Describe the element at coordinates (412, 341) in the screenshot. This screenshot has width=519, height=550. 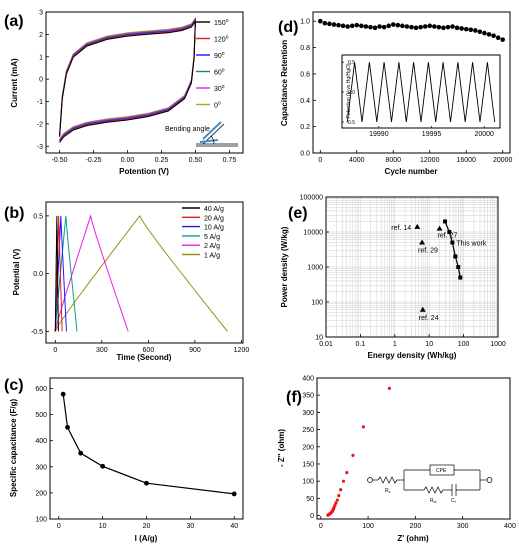
I see `x-ticks-e: 0.01 0.1 1 10 100 1000` at that location.